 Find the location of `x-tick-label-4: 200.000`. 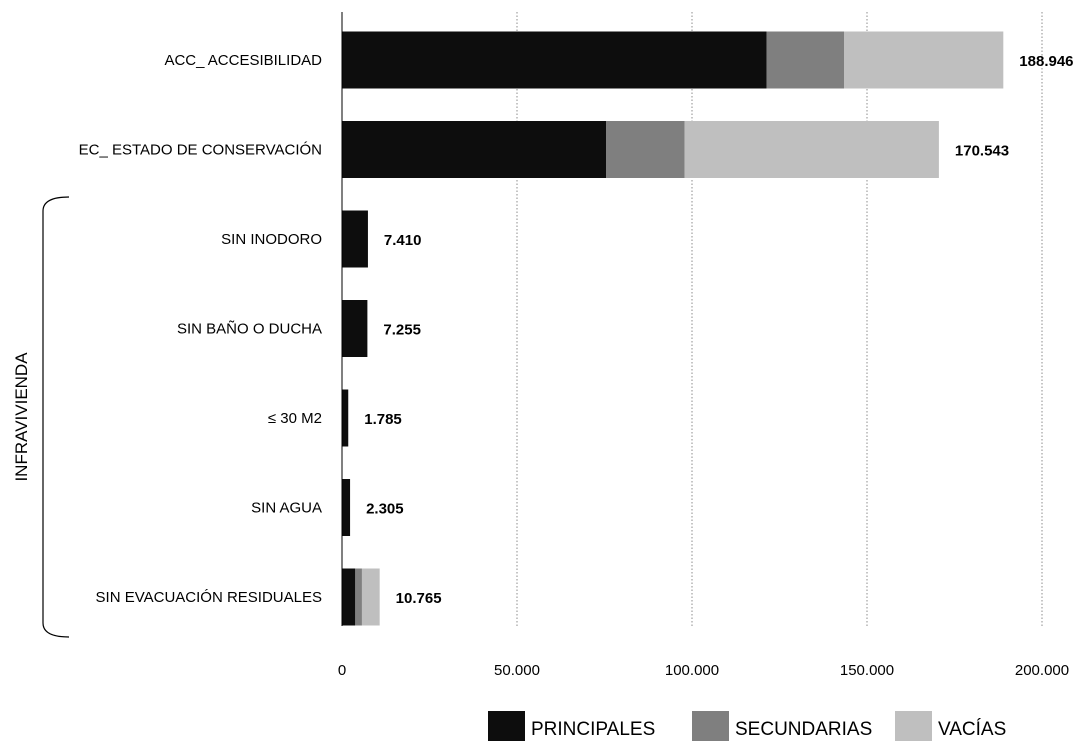

x-tick-label-4: 200.000 is located at coordinates (1042, 670).